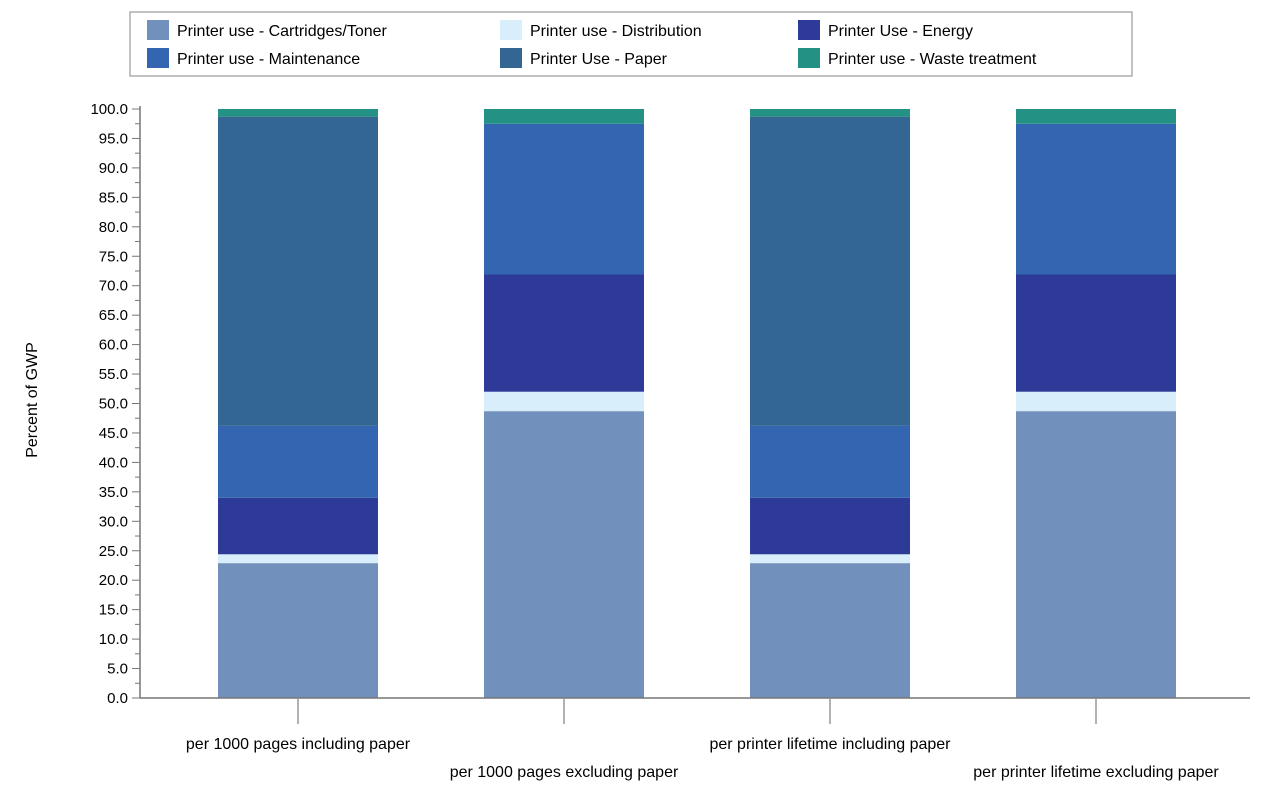  Describe the element at coordinates (32, 400) in the screenshot. I see `y-axis-label: Percent of GWP` at that location.